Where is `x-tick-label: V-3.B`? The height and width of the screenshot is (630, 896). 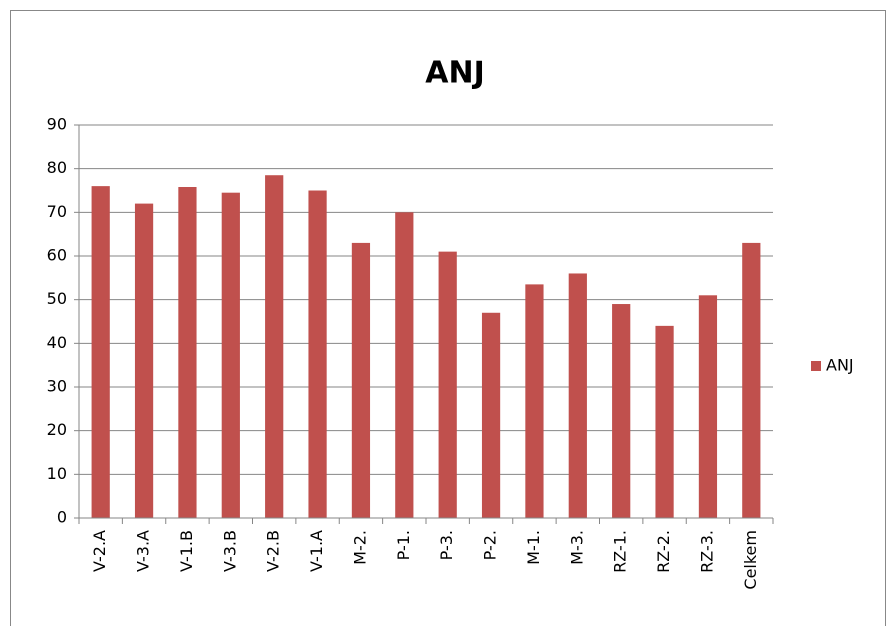 x-tick-label: V-3.B is located at coordinates (229, 551).